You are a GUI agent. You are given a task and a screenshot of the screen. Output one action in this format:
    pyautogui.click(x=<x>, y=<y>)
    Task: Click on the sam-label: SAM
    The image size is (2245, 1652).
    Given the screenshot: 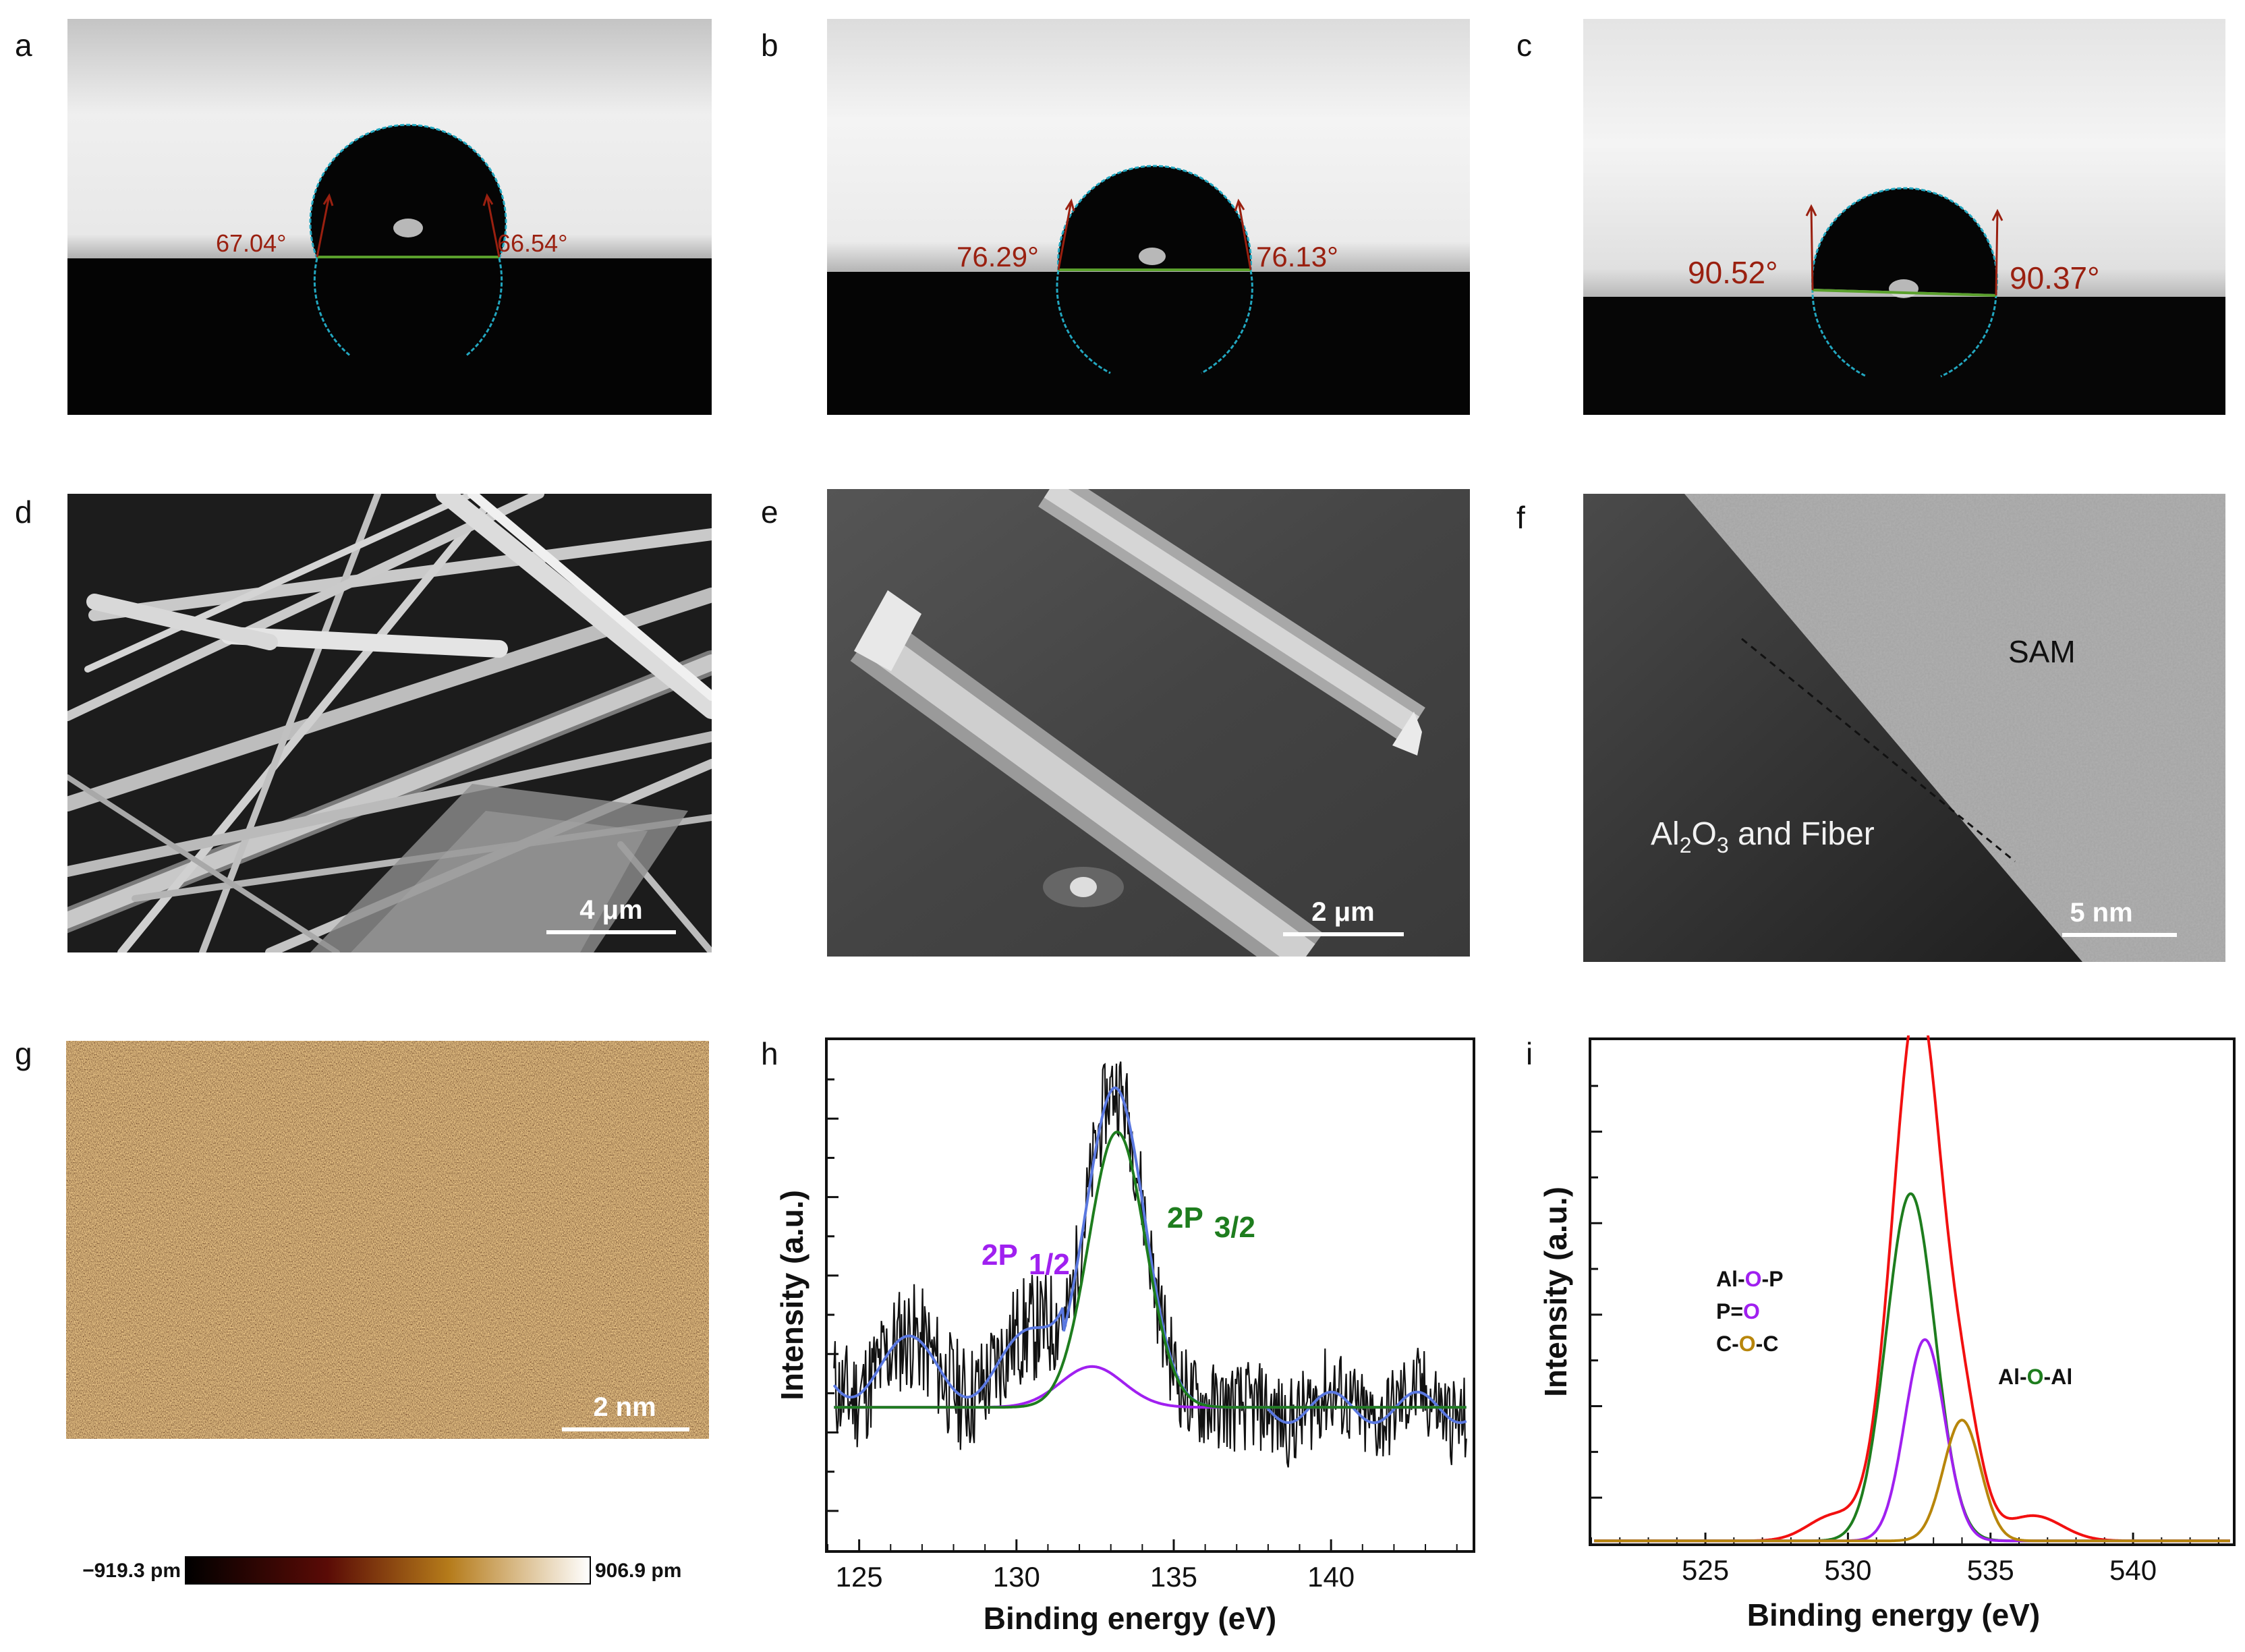 What is the action you would take?
    pyautogui.click(x=2042, y=651)
    